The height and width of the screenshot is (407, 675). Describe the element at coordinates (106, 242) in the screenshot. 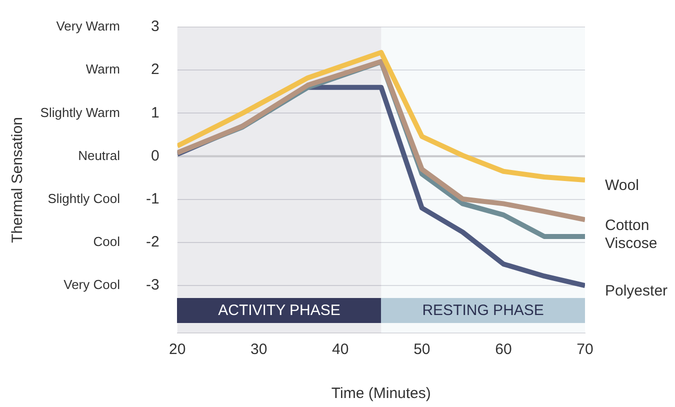

I see `text: Cool` at that location.